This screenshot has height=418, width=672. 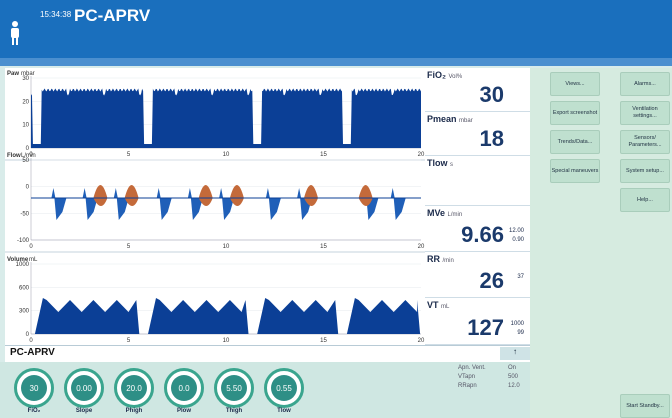 I want to click on value-name: Tlow, so click(x=437, y=163).